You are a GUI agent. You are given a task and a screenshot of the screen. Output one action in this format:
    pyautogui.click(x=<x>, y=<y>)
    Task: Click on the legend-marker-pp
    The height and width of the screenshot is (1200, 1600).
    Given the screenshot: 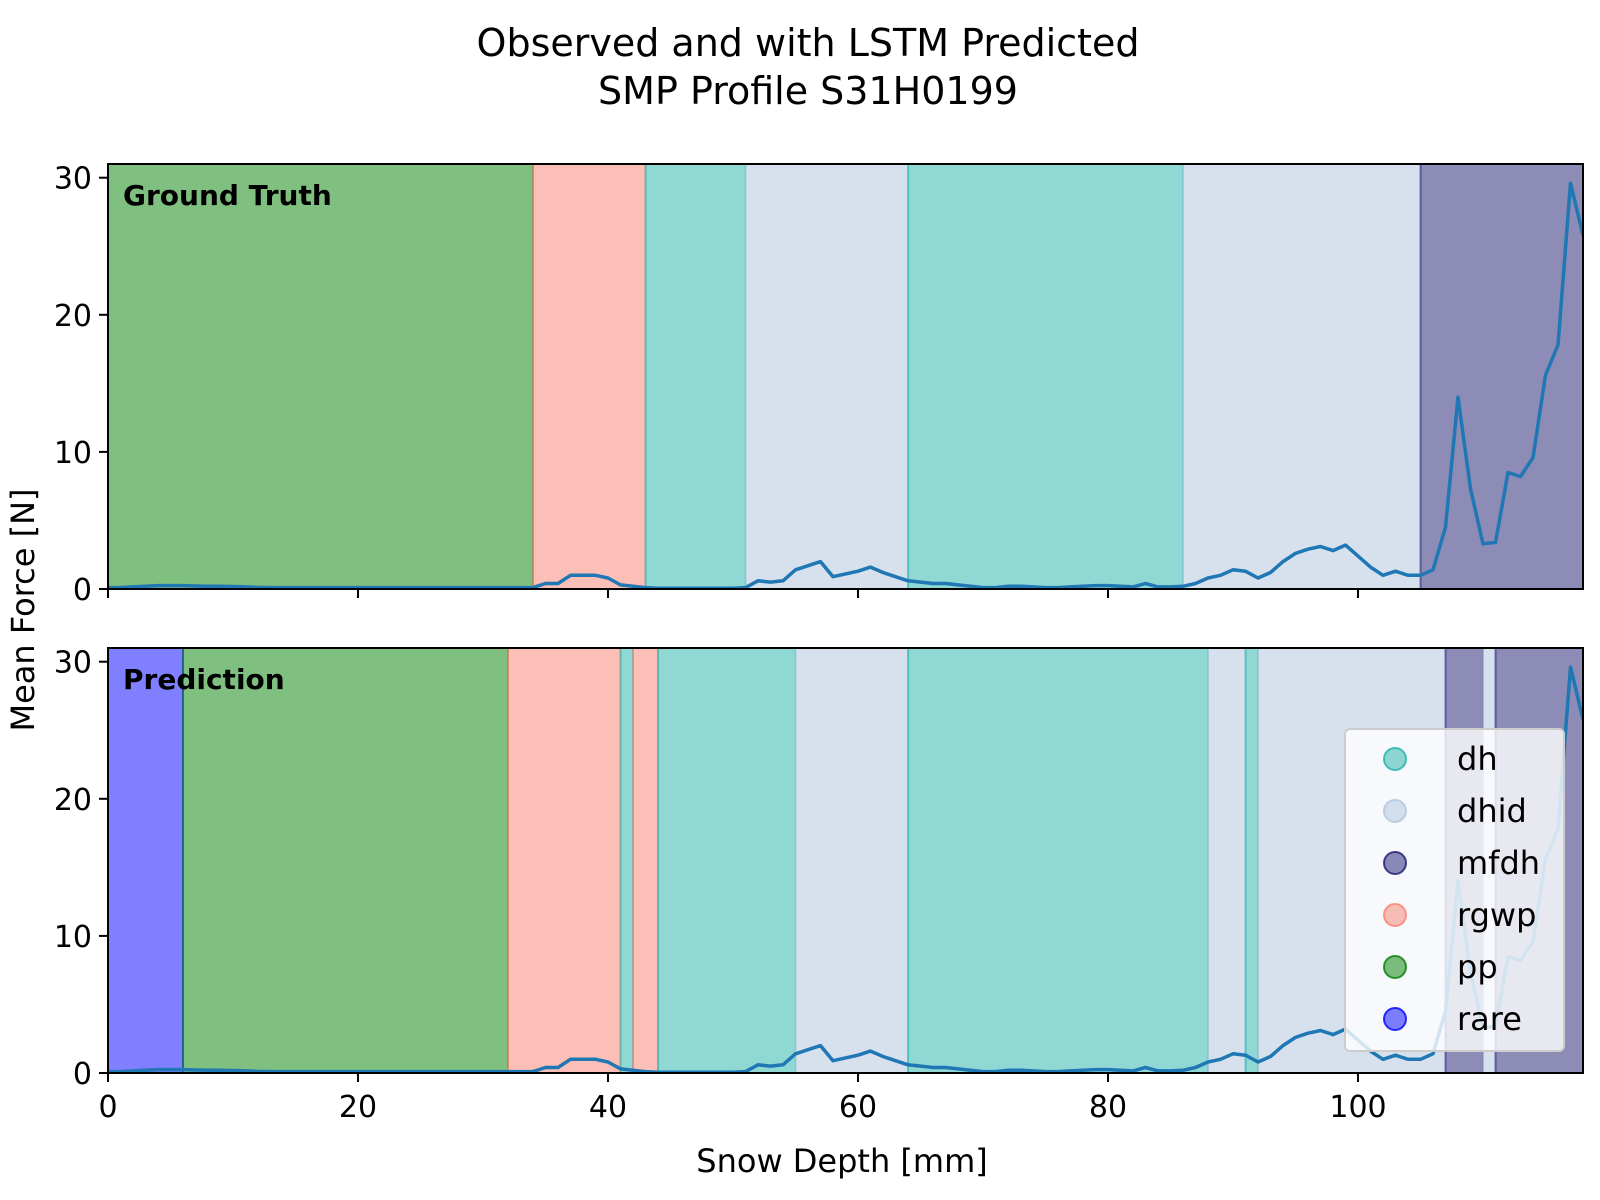 What is the action you would take?
    pyautogui.click(x=1395, y=967)
    